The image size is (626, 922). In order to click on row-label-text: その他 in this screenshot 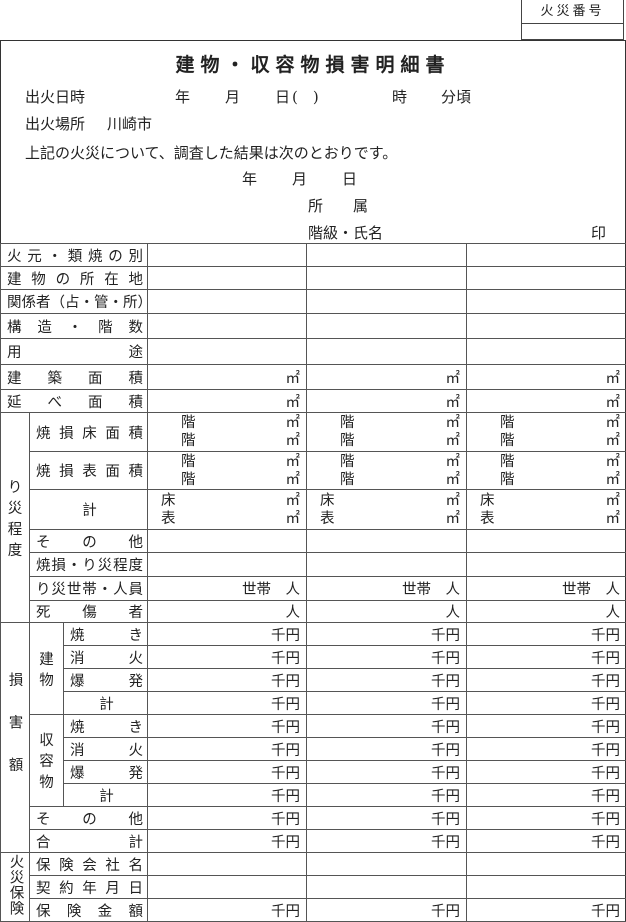, I will do `click(89, 542)`.